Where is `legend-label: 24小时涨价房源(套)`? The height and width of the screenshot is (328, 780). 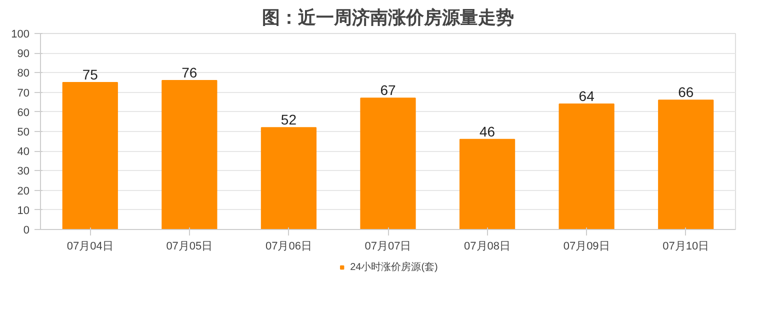 legend-label: 24小时涨价房源(套) is located at coordinates (394, 267).